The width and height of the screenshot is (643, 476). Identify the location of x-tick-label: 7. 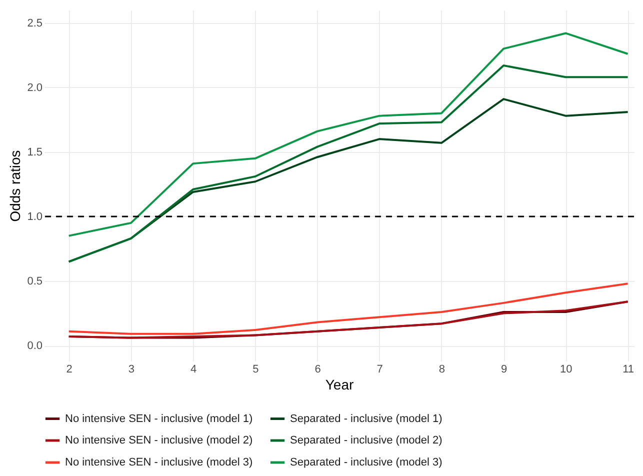
(379, 370).